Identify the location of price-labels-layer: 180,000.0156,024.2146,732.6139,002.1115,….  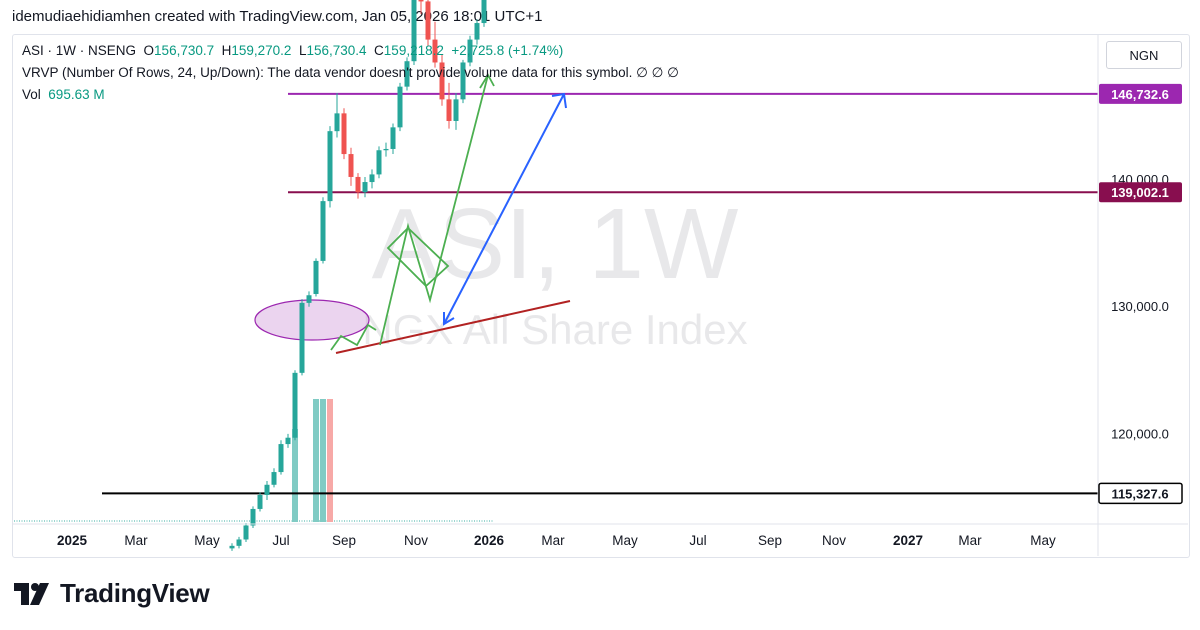
(1140, 294).